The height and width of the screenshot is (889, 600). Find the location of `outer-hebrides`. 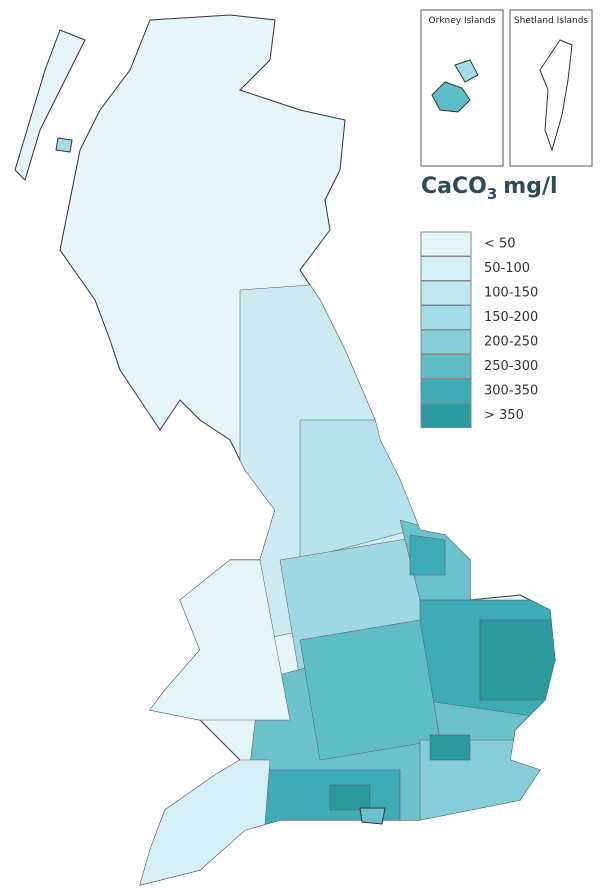

outer-hebrides is located at coordinates (50, 105).